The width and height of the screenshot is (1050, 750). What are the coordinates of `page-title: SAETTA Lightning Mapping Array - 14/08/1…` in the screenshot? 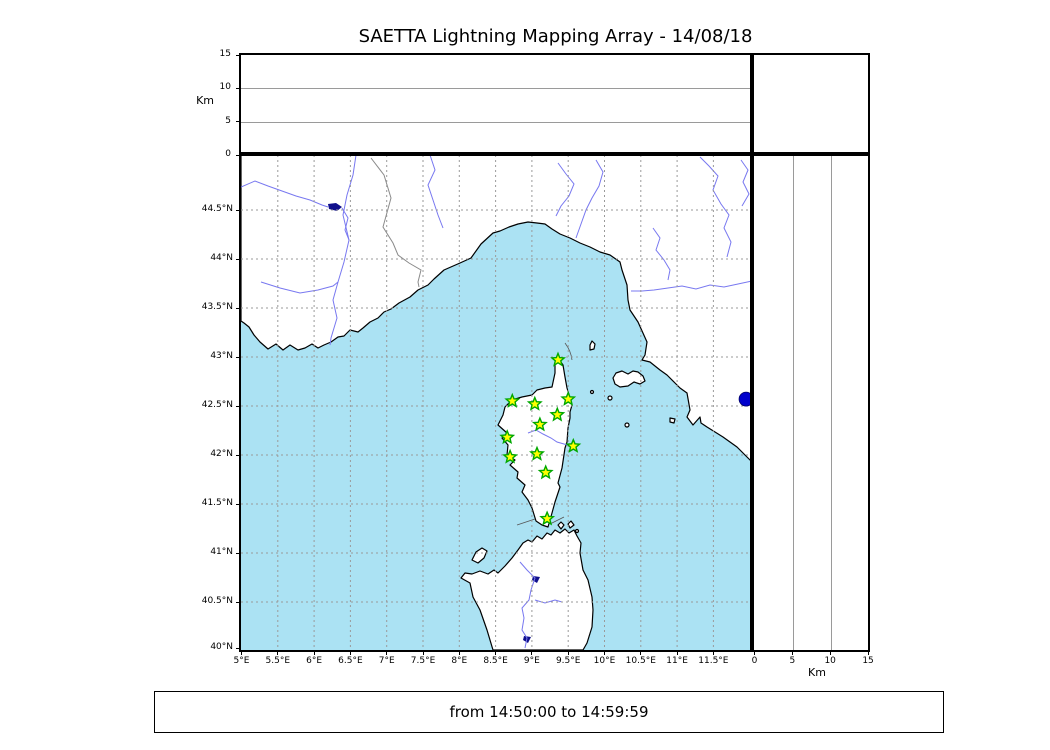 It's located at (555, 36).